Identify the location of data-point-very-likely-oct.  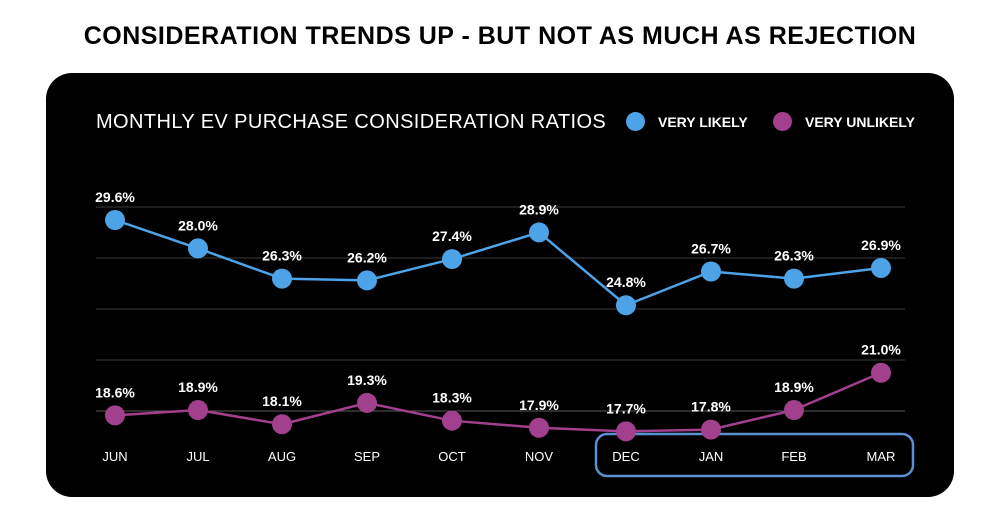
(452, 259).